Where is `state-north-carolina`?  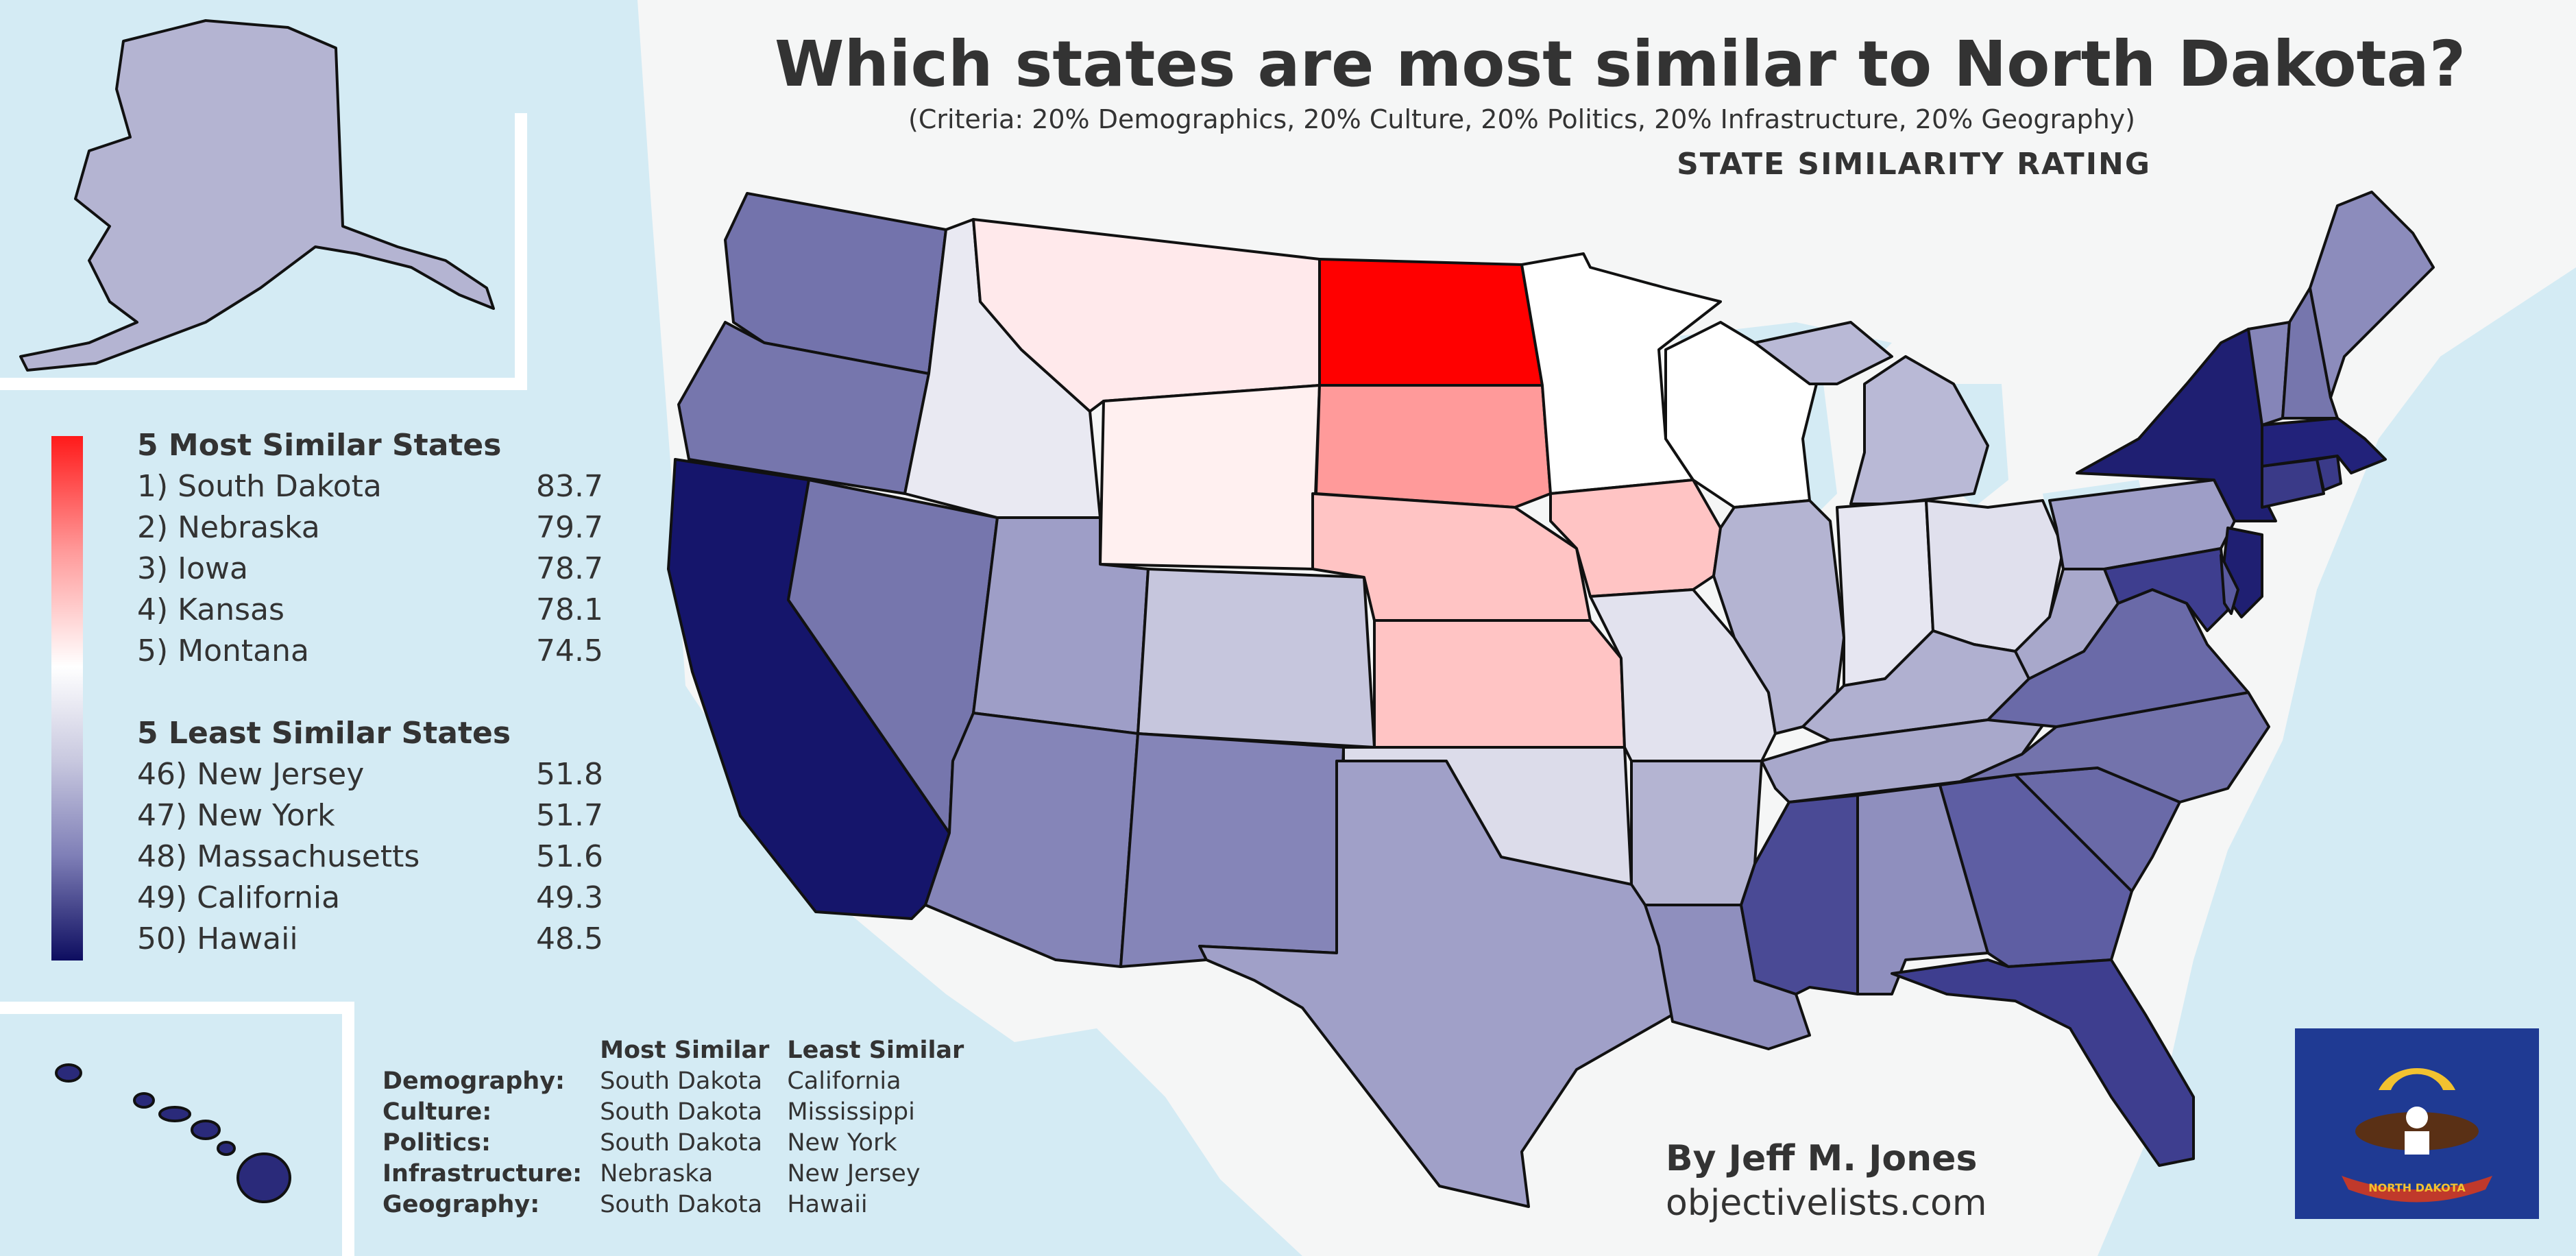 state-north-carolina is located at coordinates (2114, 747).